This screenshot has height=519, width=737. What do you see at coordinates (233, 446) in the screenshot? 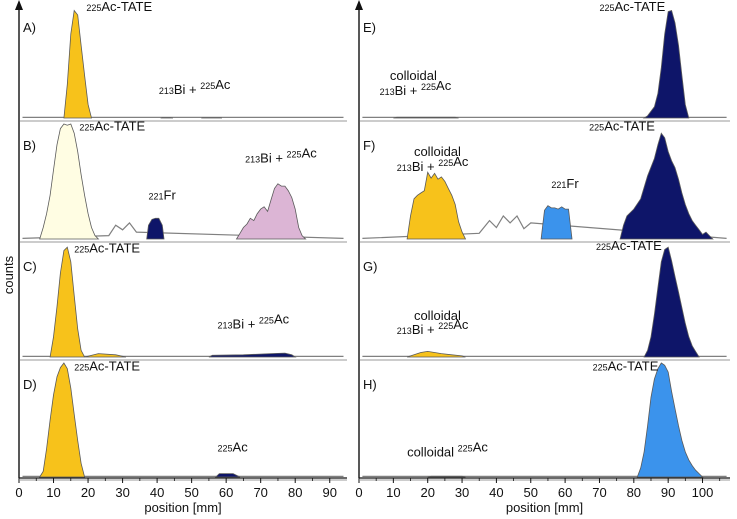
I see `peak-annotation: 225Ac` at bounding box center [233, 446].